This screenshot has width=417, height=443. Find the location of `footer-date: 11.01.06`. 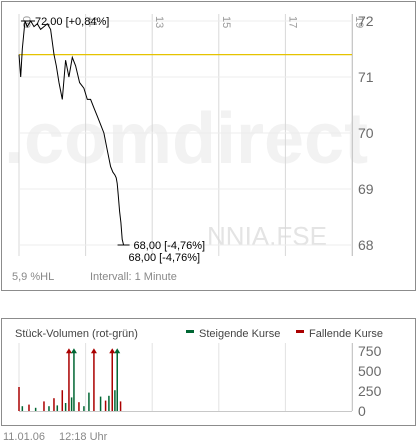

footer-date: 11.01.06 is located at coordinates (24, 437).